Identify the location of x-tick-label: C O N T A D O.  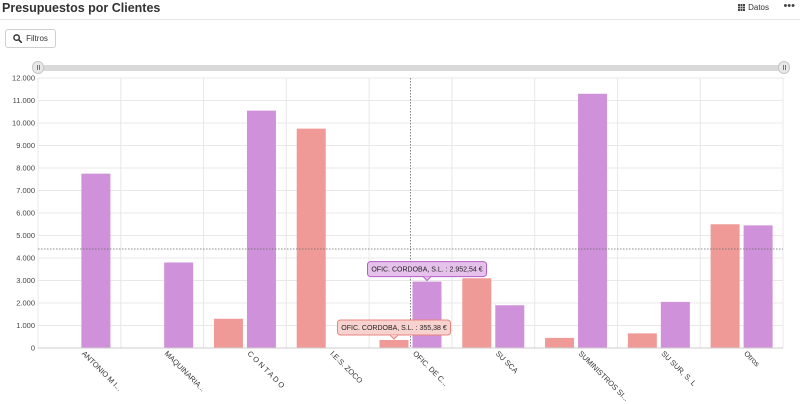
(266, 369).